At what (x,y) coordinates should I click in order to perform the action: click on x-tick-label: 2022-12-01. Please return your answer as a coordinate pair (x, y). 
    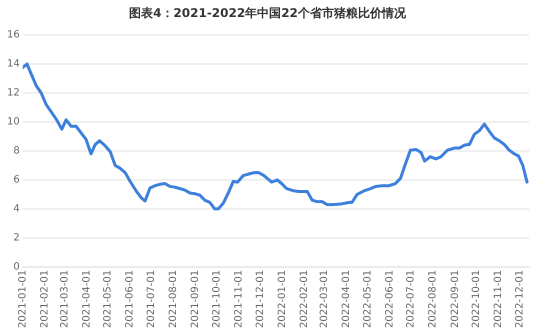
    Looking at the image, I should click on (520, 299).